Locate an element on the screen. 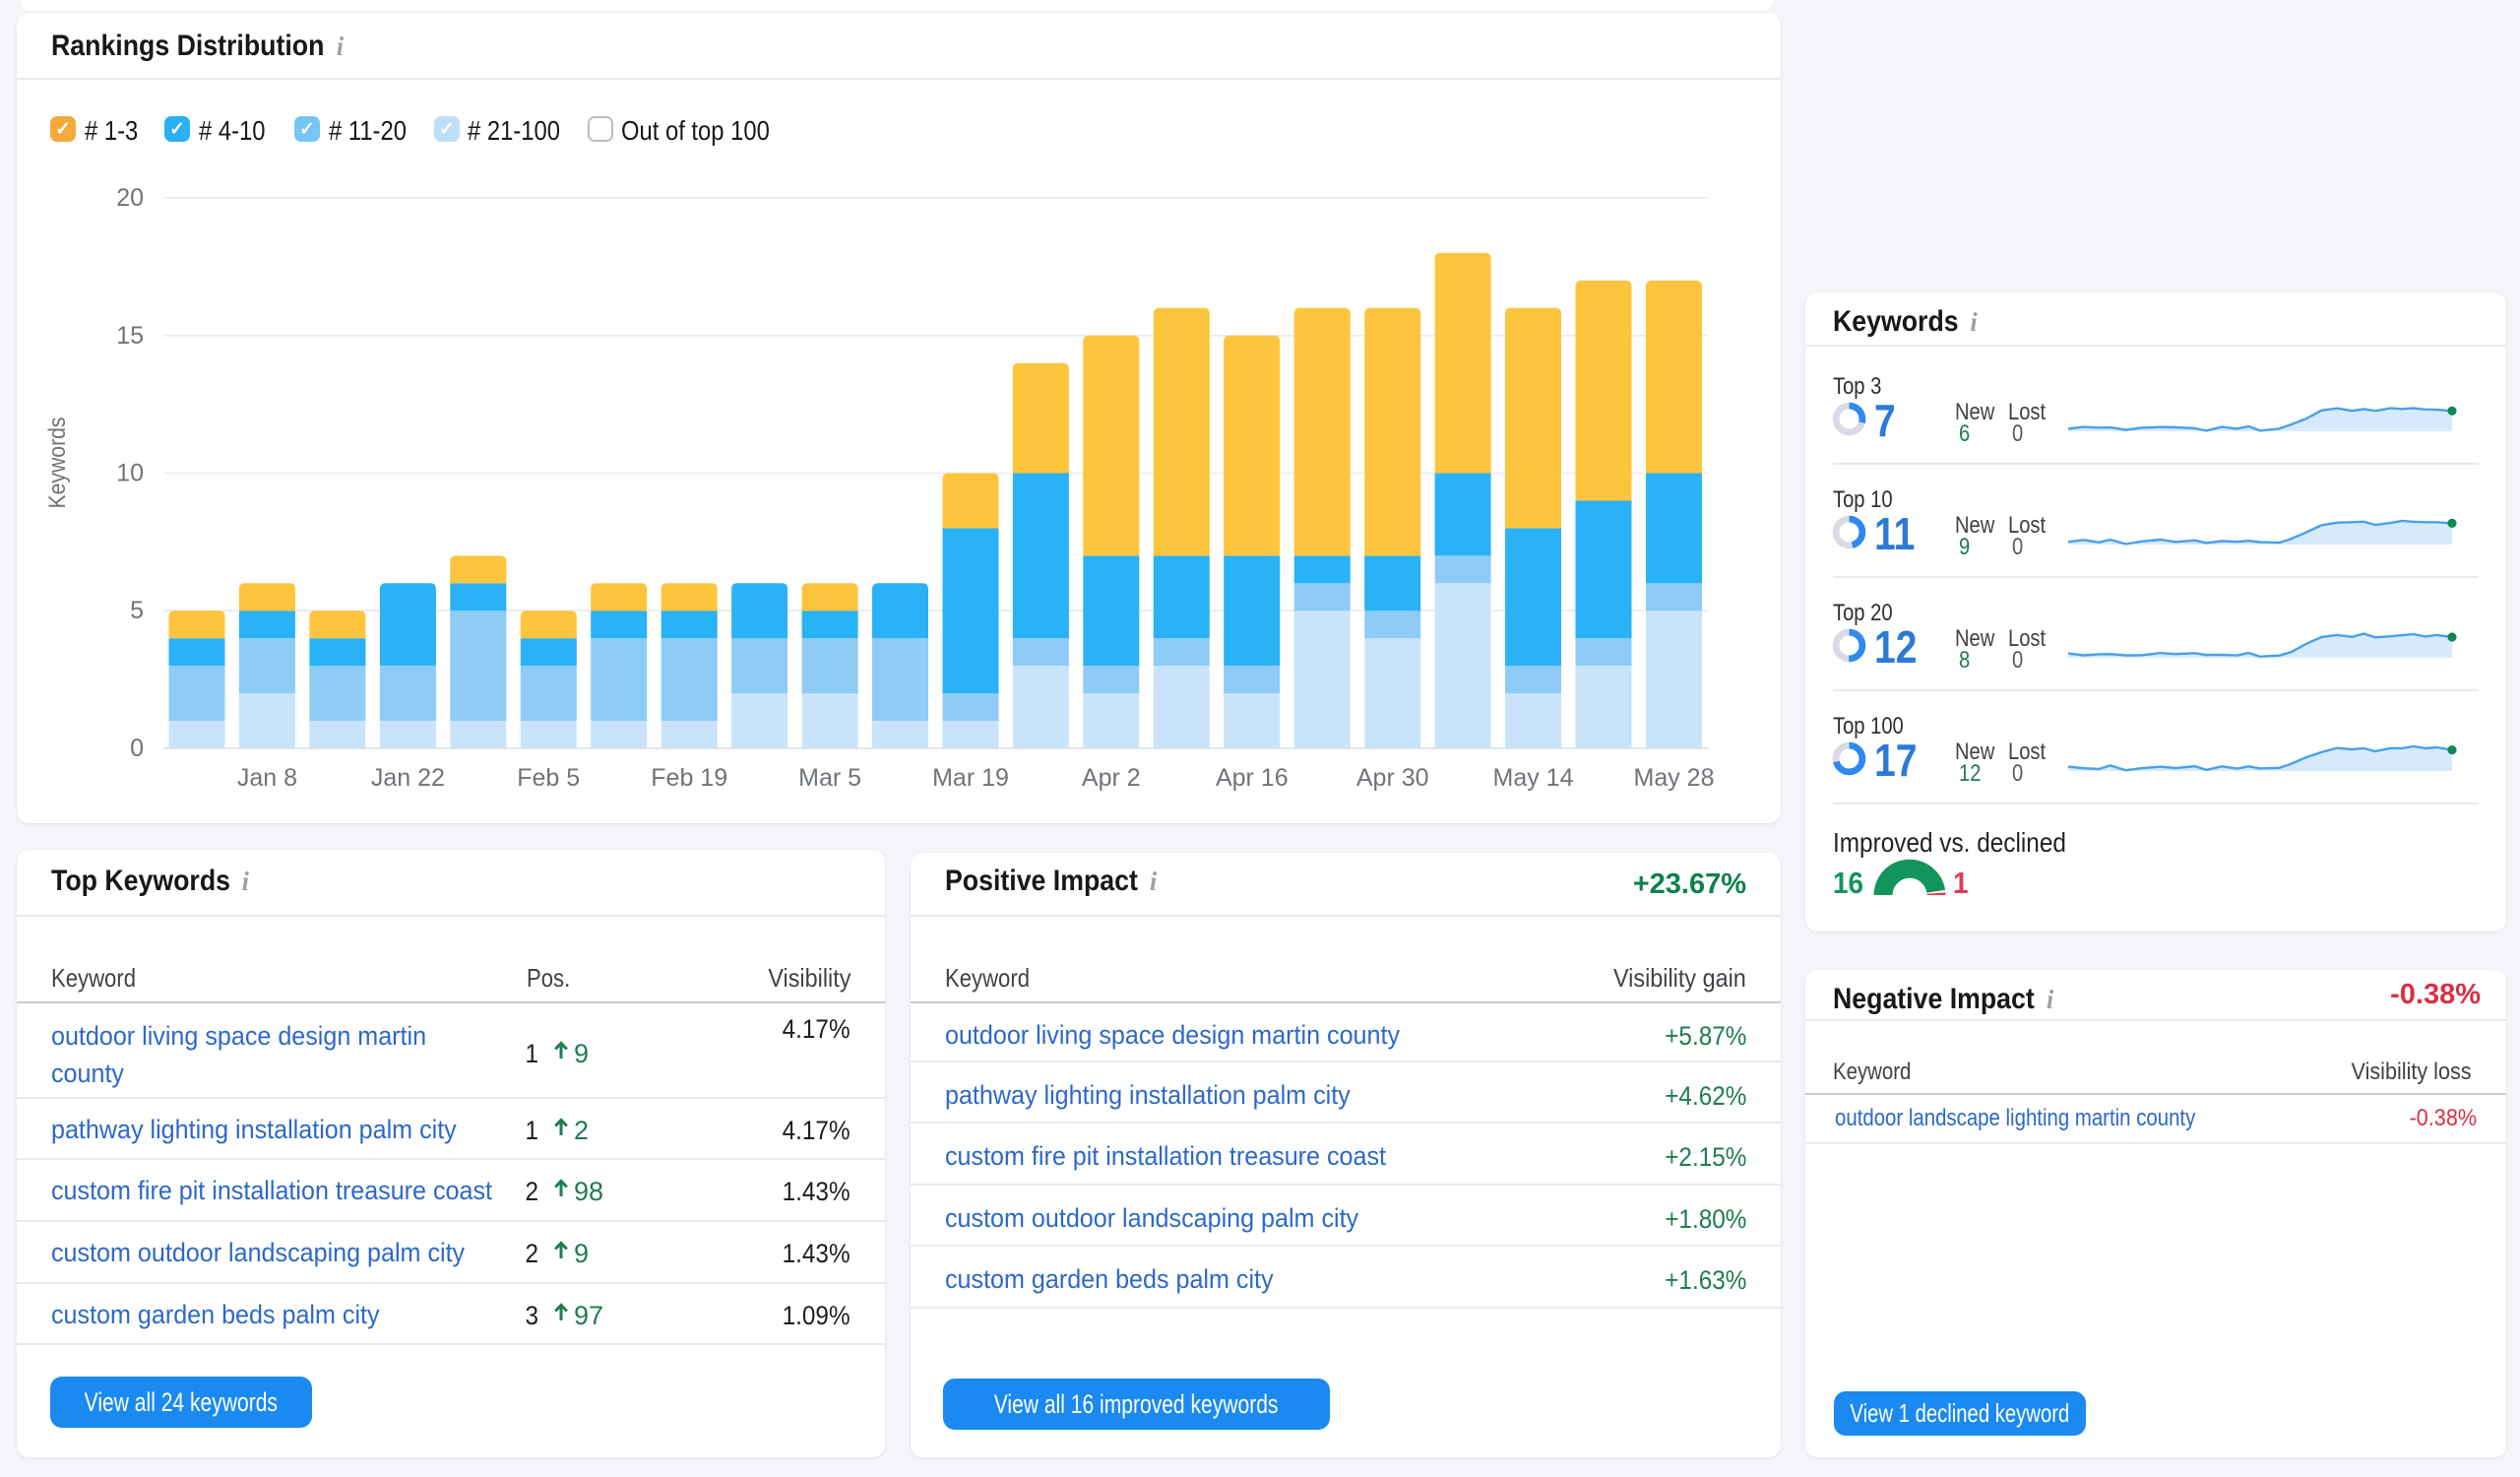  svg-text: 0 is located at coordinates (137, 749).